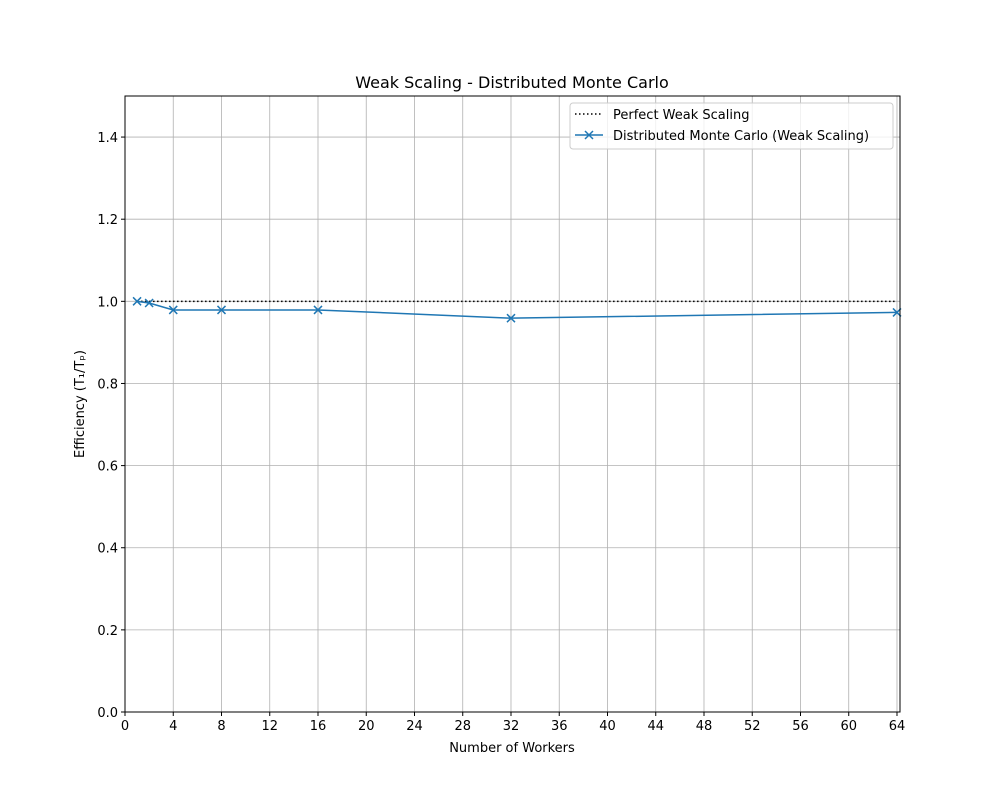 The height and width of the screenshot is (800, 1000). Describe the element at coordinates (512, 748) in the screenshot. I see `x-axis-label: Number of Workers` at that location.